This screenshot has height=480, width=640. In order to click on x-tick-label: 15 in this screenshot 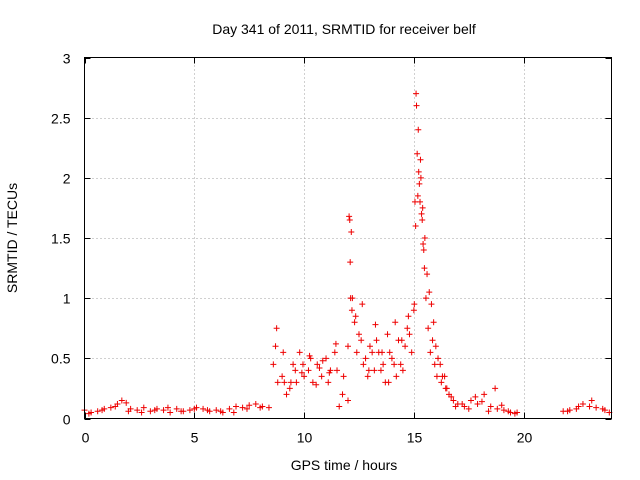, I will do `click(415, 438)`.